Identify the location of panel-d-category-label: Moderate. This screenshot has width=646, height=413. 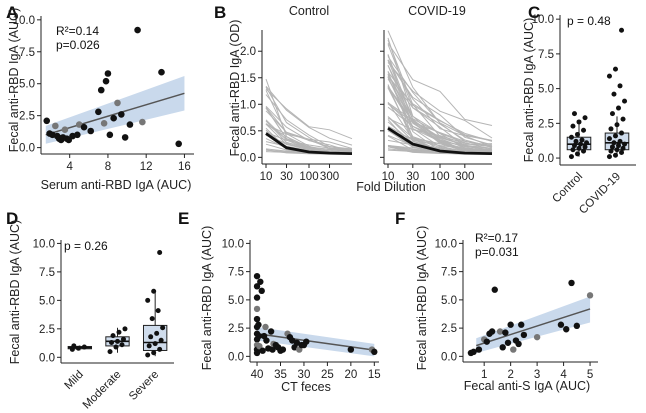
(102, 390).